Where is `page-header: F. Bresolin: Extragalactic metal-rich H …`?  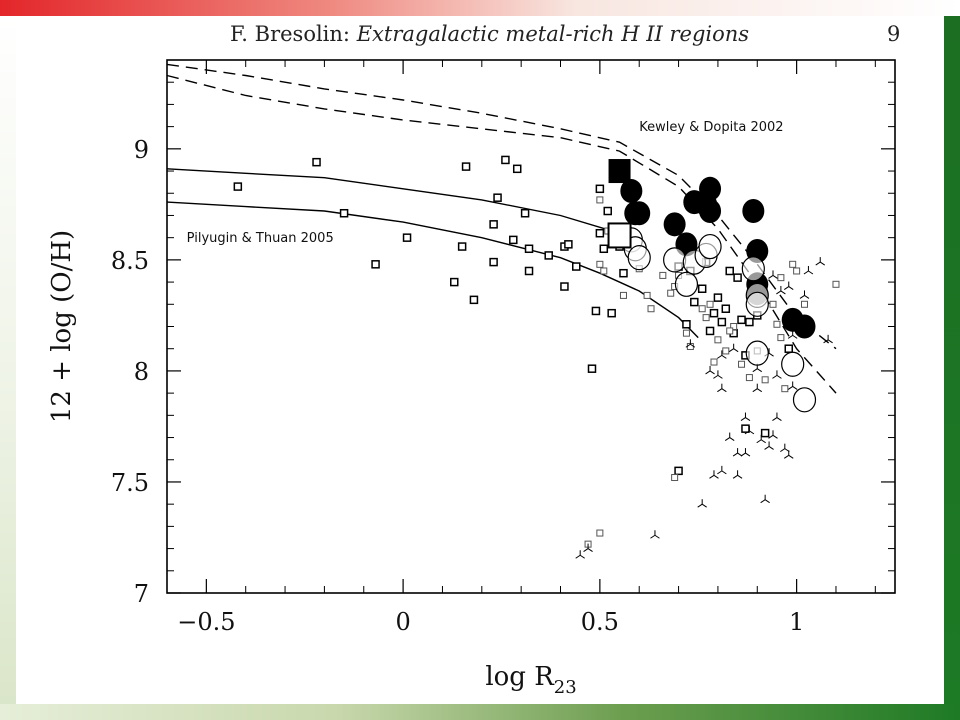
page-header: F. Bresolin: Extragalactic metal-rich H … is located at coordinates (480, 37).